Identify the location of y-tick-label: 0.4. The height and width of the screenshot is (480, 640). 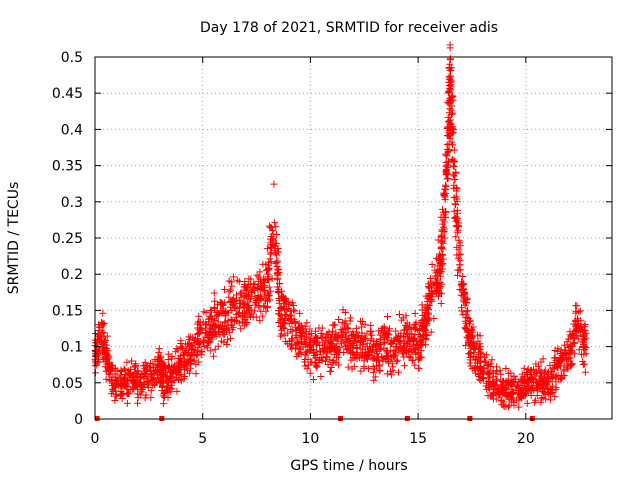
(72, 130).